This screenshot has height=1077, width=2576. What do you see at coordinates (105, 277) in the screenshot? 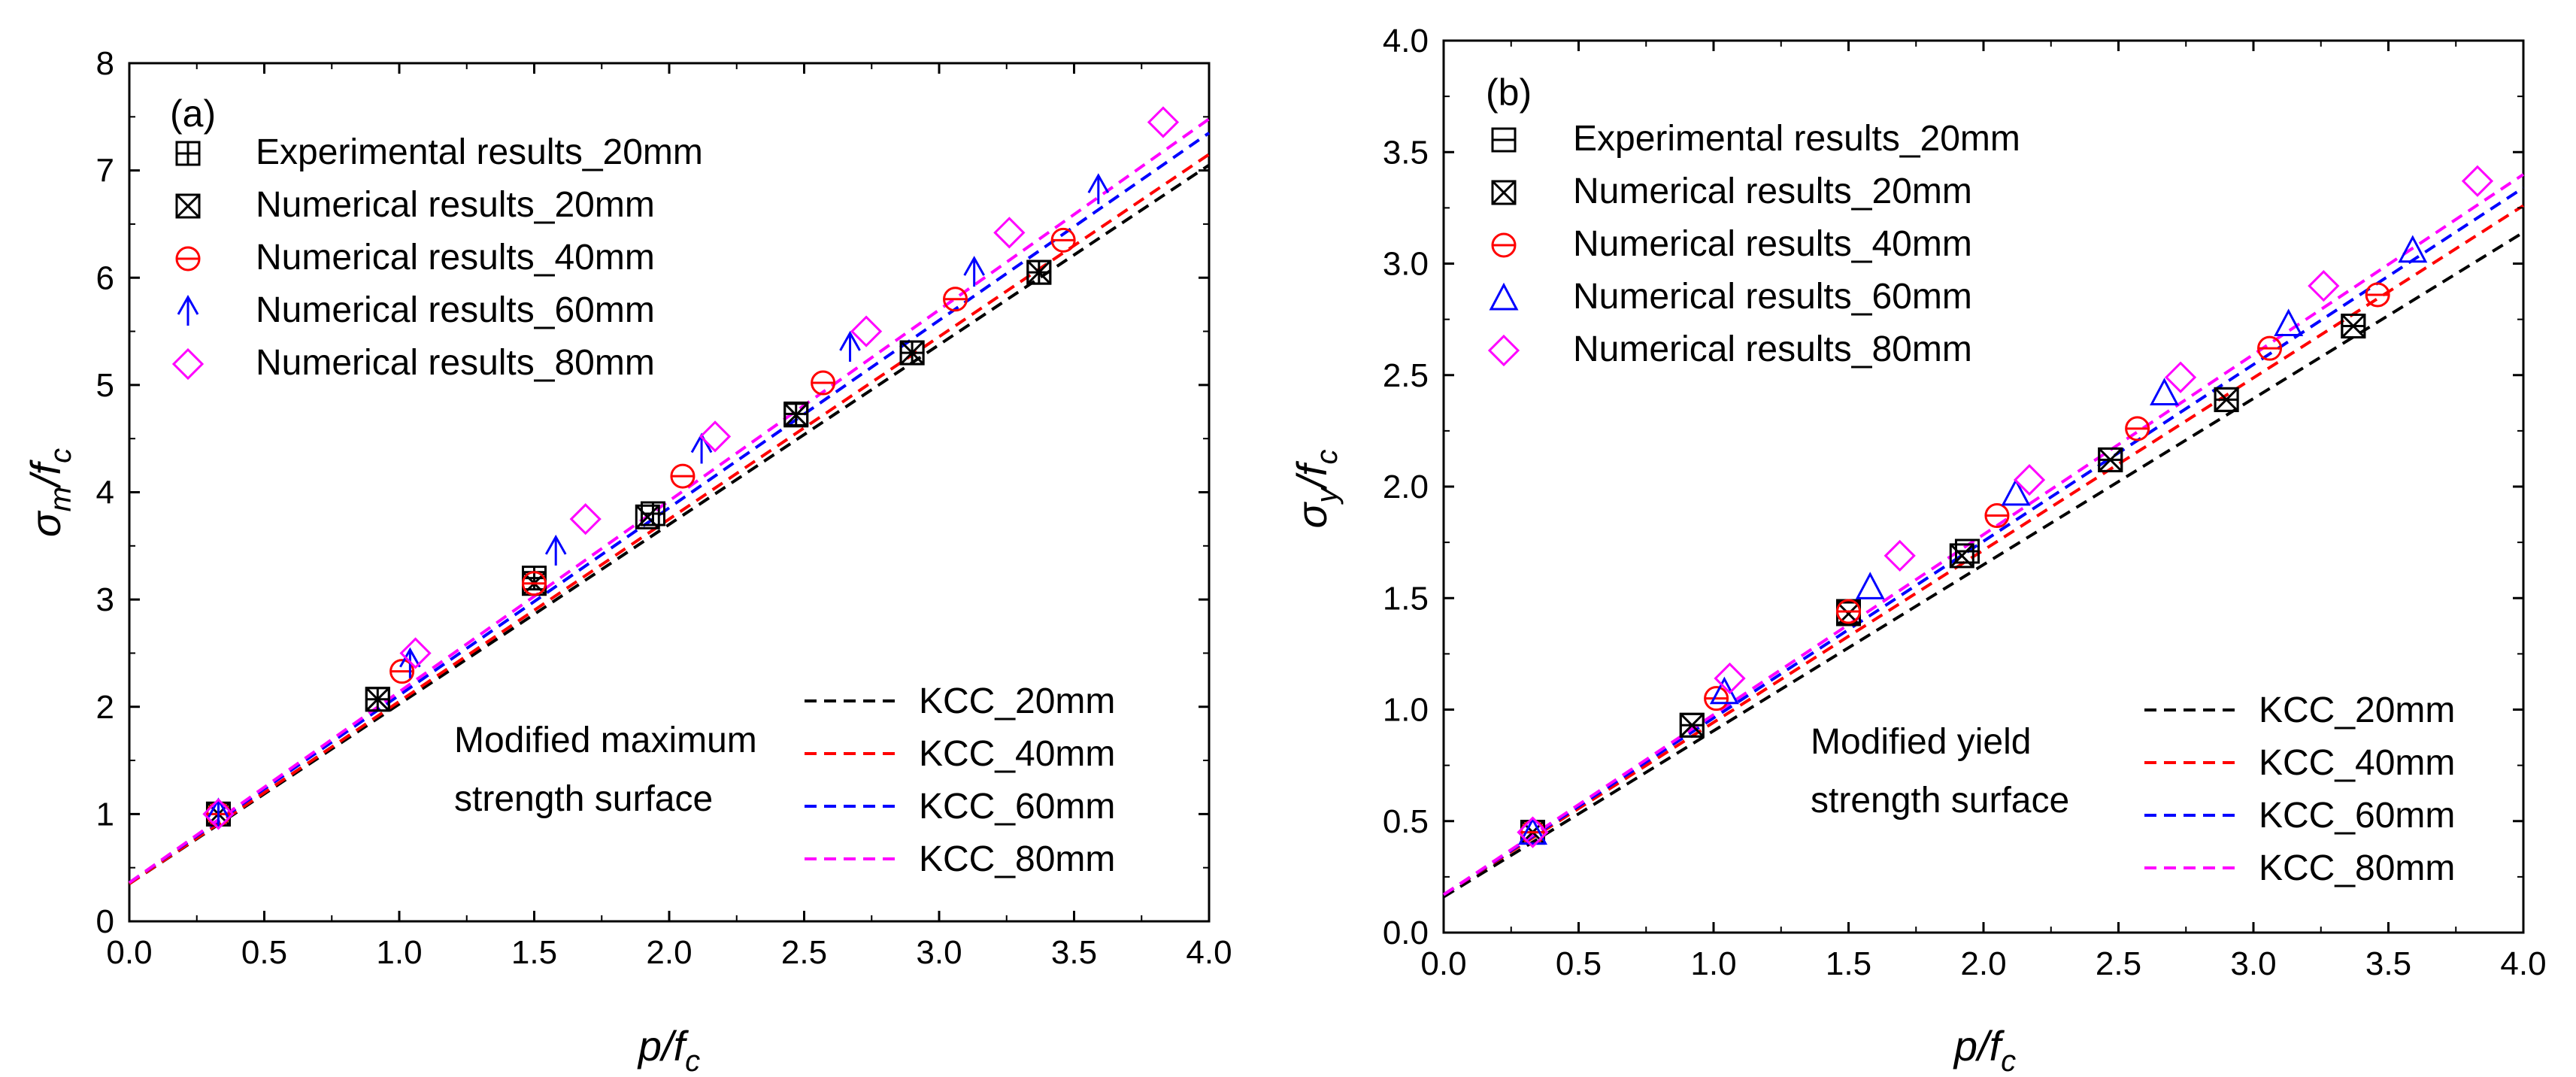
I see `y-tick-label: 6` at bounding box center [105, 277].